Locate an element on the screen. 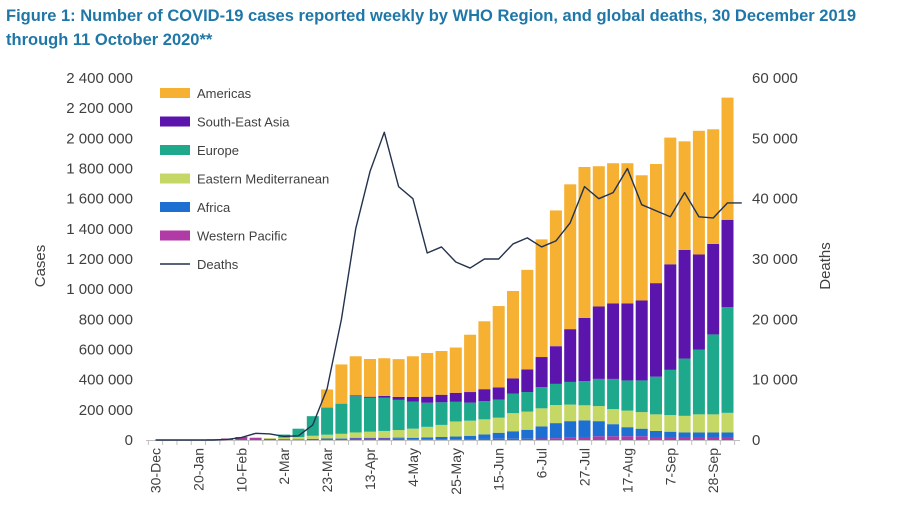 Image resolution: width=899 pixels, height=513 pixels. x-tick-label: 7-Sep is located at coordinates (670, 467).